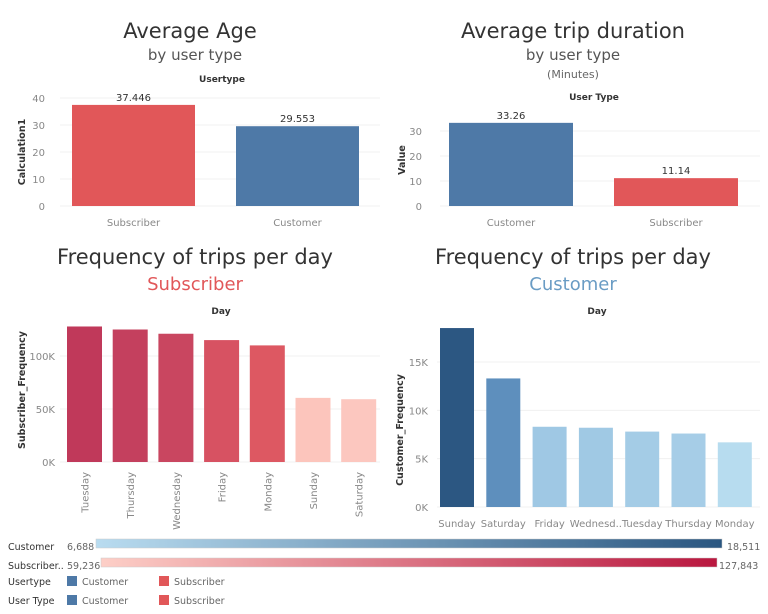 This screenshot has width=768, height=614. I want to click on sub-freq-header: Day, so click(220, 312).